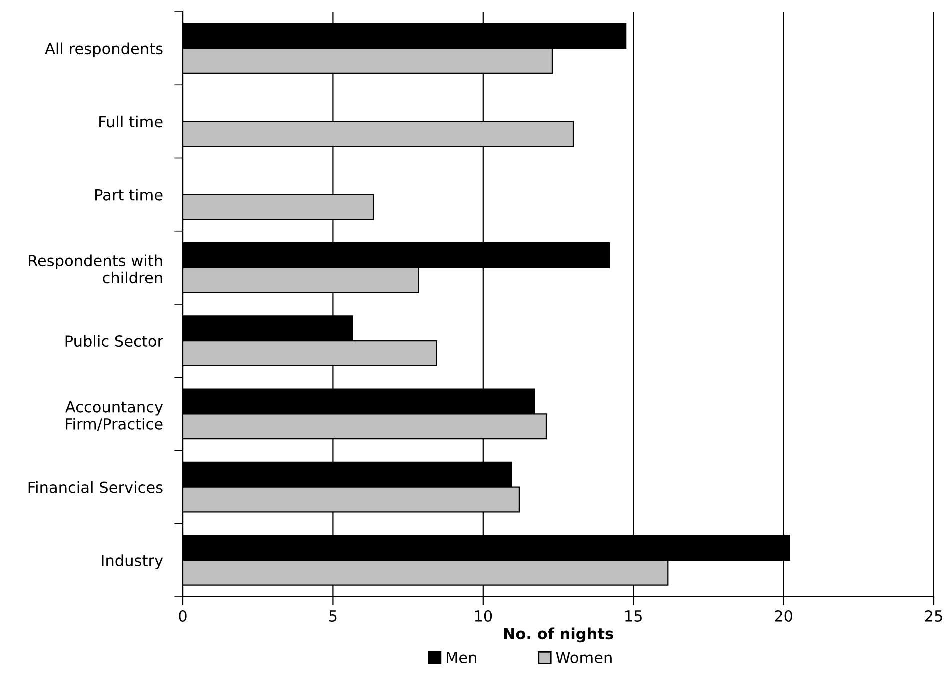  Describe the element at coordinates (559, 635) in the screenshot. I see `x-axis-title: No. of nights` at that location.